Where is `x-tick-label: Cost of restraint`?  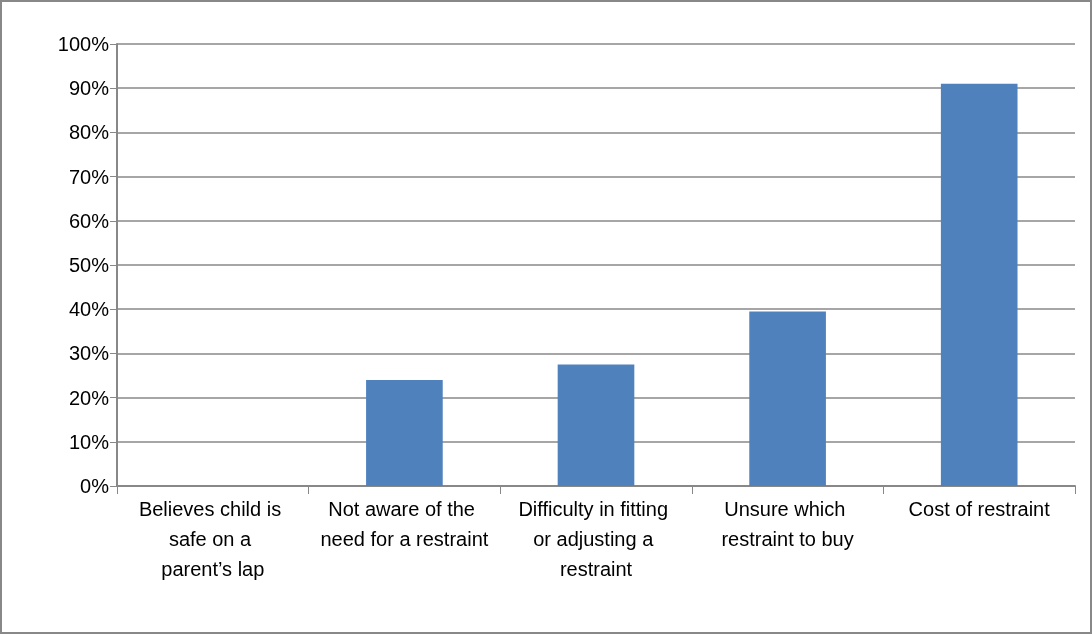 x-tick-label: Cost of restraint is located at coordinates (979, 509).